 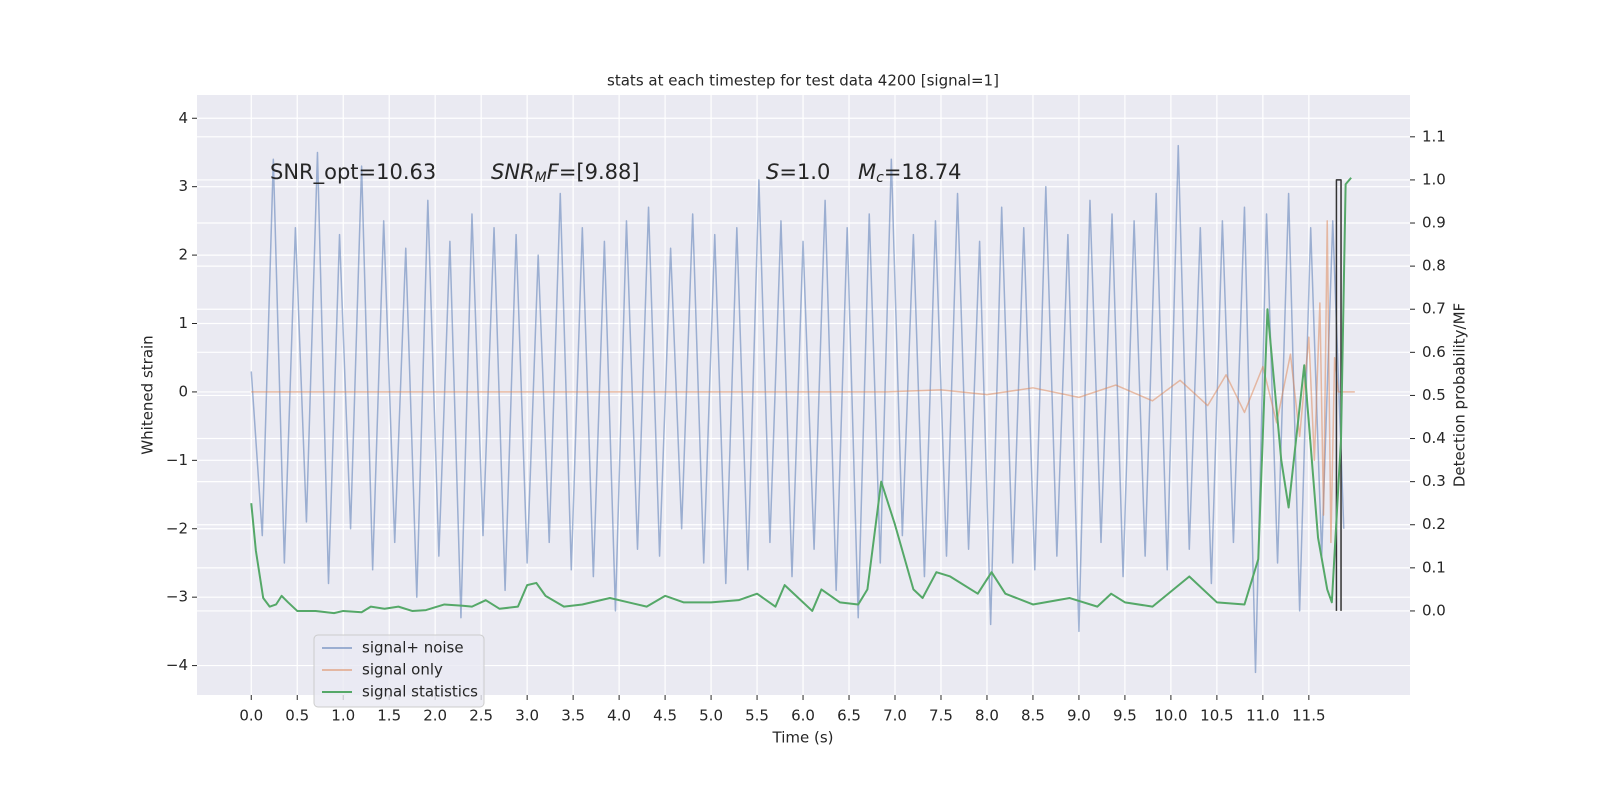 I want to click on legend-label: signal+ noise, so click(x=413, y=648).